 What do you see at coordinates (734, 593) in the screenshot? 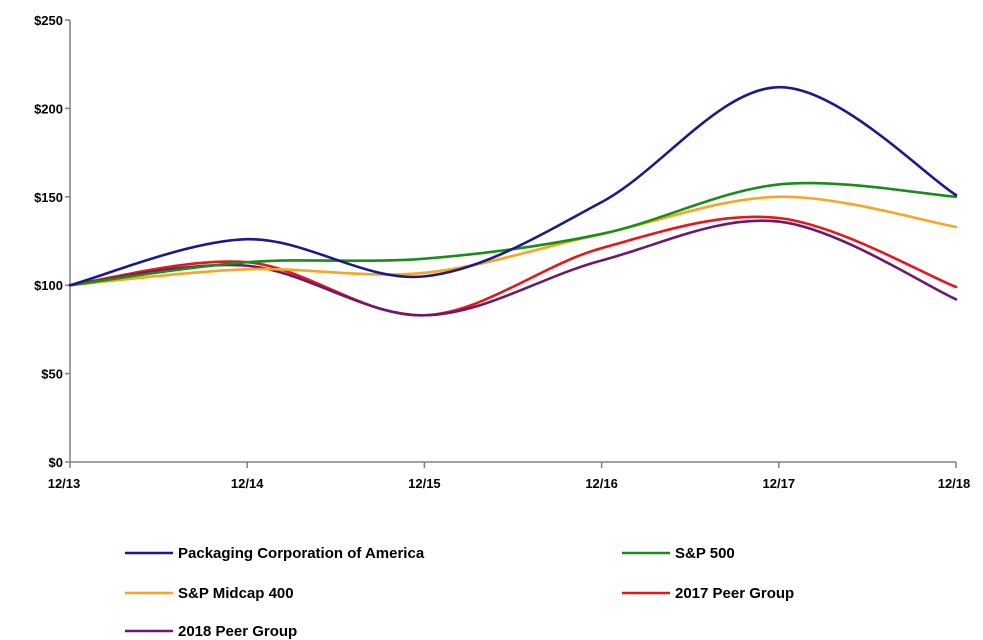
I see `legend-label: 2017 Peer Group` at bounding box center [734, 593].